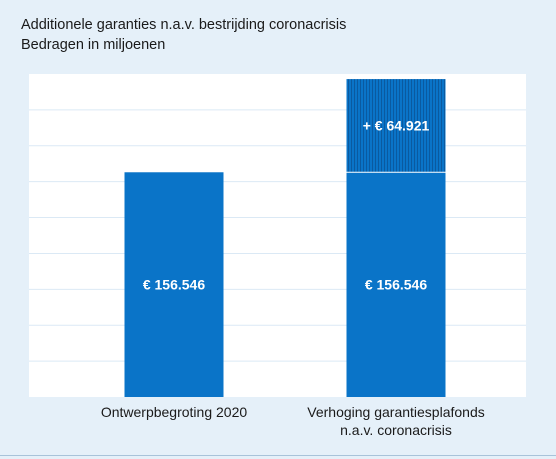  Describe the element at coordinates (396, 430) in the screenshot. I see `x-tick-label: n.a.v. coronacrisis` at that location.